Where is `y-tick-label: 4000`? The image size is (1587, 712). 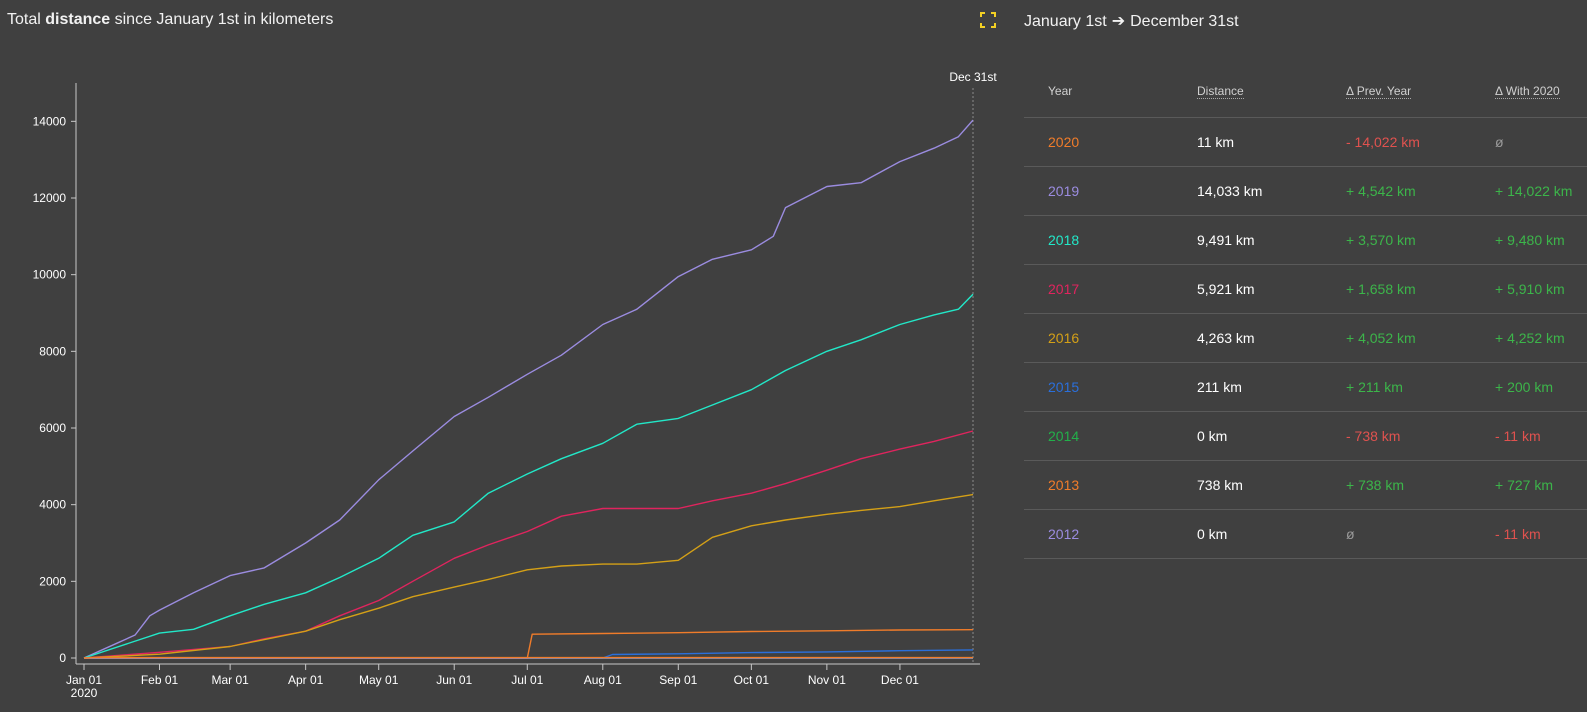
y-tick-label: 4000 is located at coordinates (52, 505).